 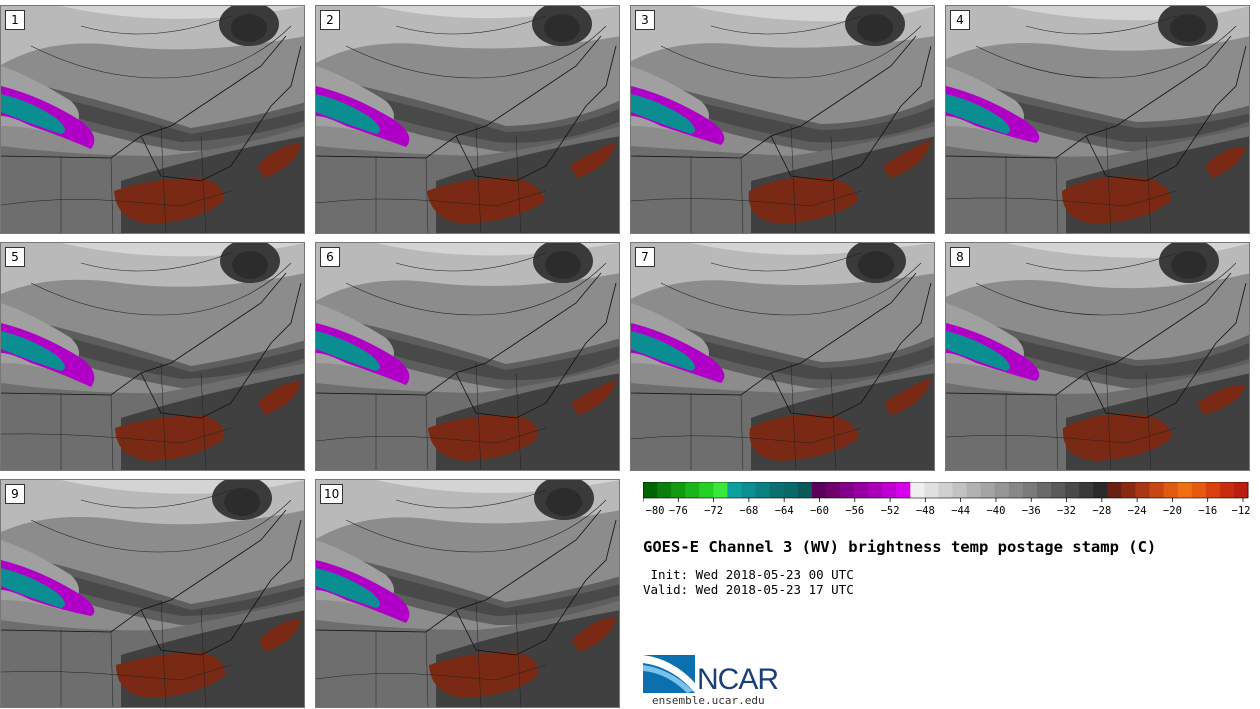 I want to click on colorbar-tick-label: −32, so click(x=1066, y=511).